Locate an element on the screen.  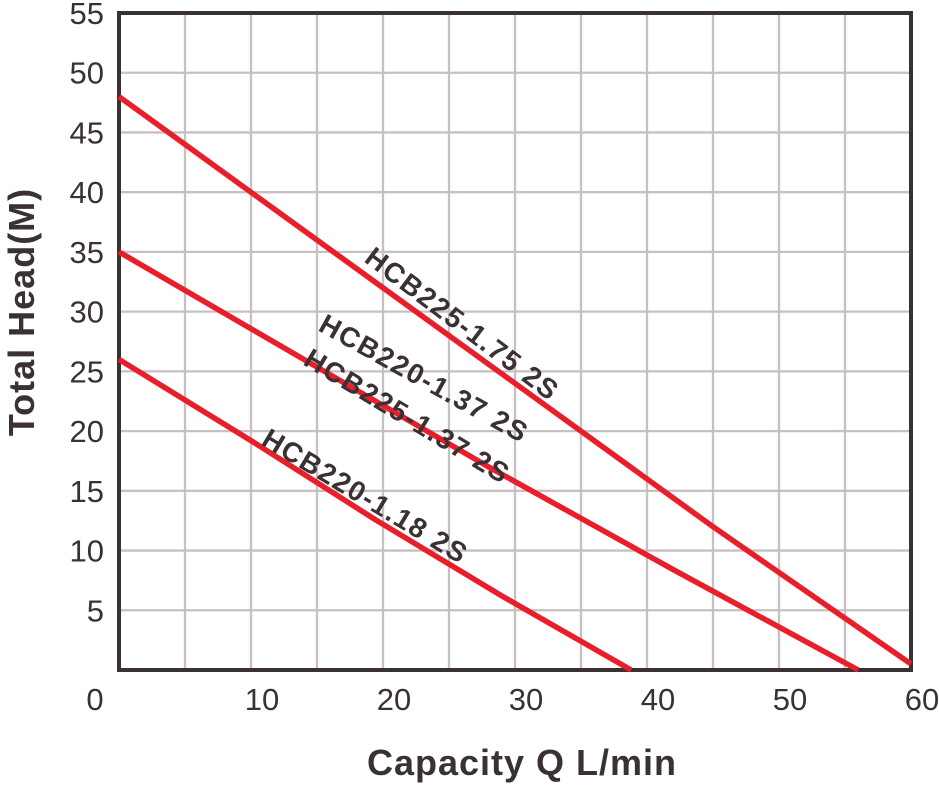
y-tick-label: 10 is located at coordinates (87, 551).